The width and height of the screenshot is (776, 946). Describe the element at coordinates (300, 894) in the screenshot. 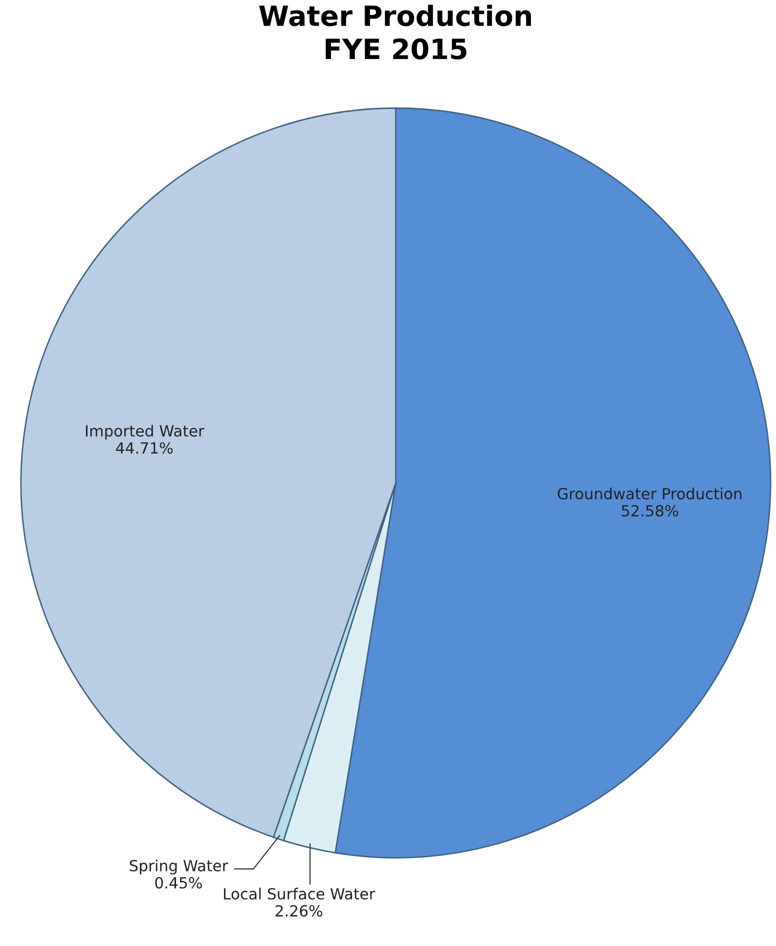

I see `slice-label: Local Surface Water` at that location.